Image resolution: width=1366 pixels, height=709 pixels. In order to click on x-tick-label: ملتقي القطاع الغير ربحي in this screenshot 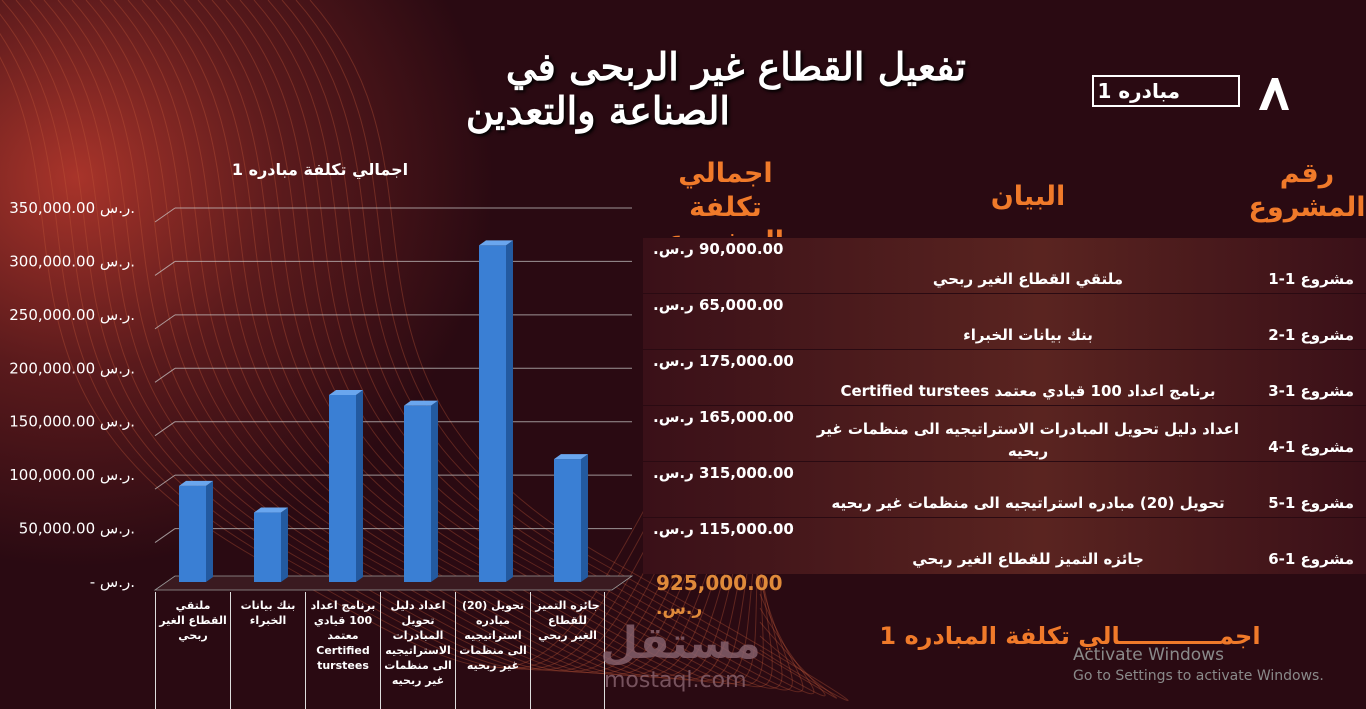, I will do `click(192, 650)`.